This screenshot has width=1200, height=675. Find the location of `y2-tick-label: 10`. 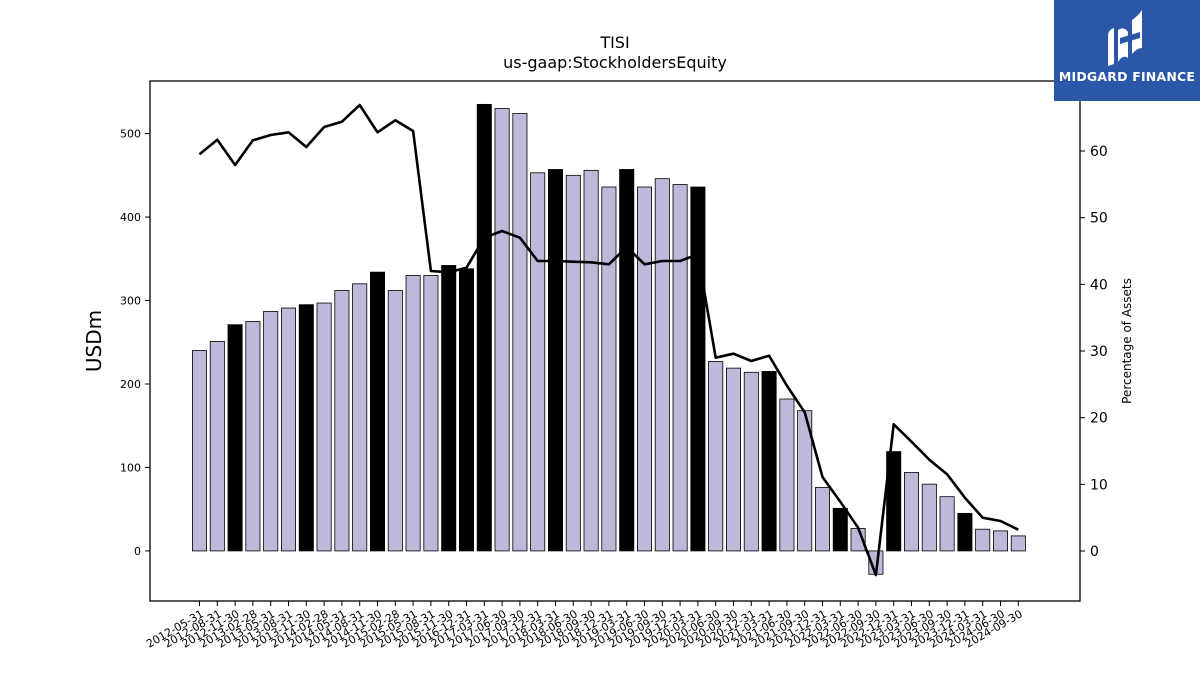

y2-tick-label: 10 is located at coordinates (1099, 485).